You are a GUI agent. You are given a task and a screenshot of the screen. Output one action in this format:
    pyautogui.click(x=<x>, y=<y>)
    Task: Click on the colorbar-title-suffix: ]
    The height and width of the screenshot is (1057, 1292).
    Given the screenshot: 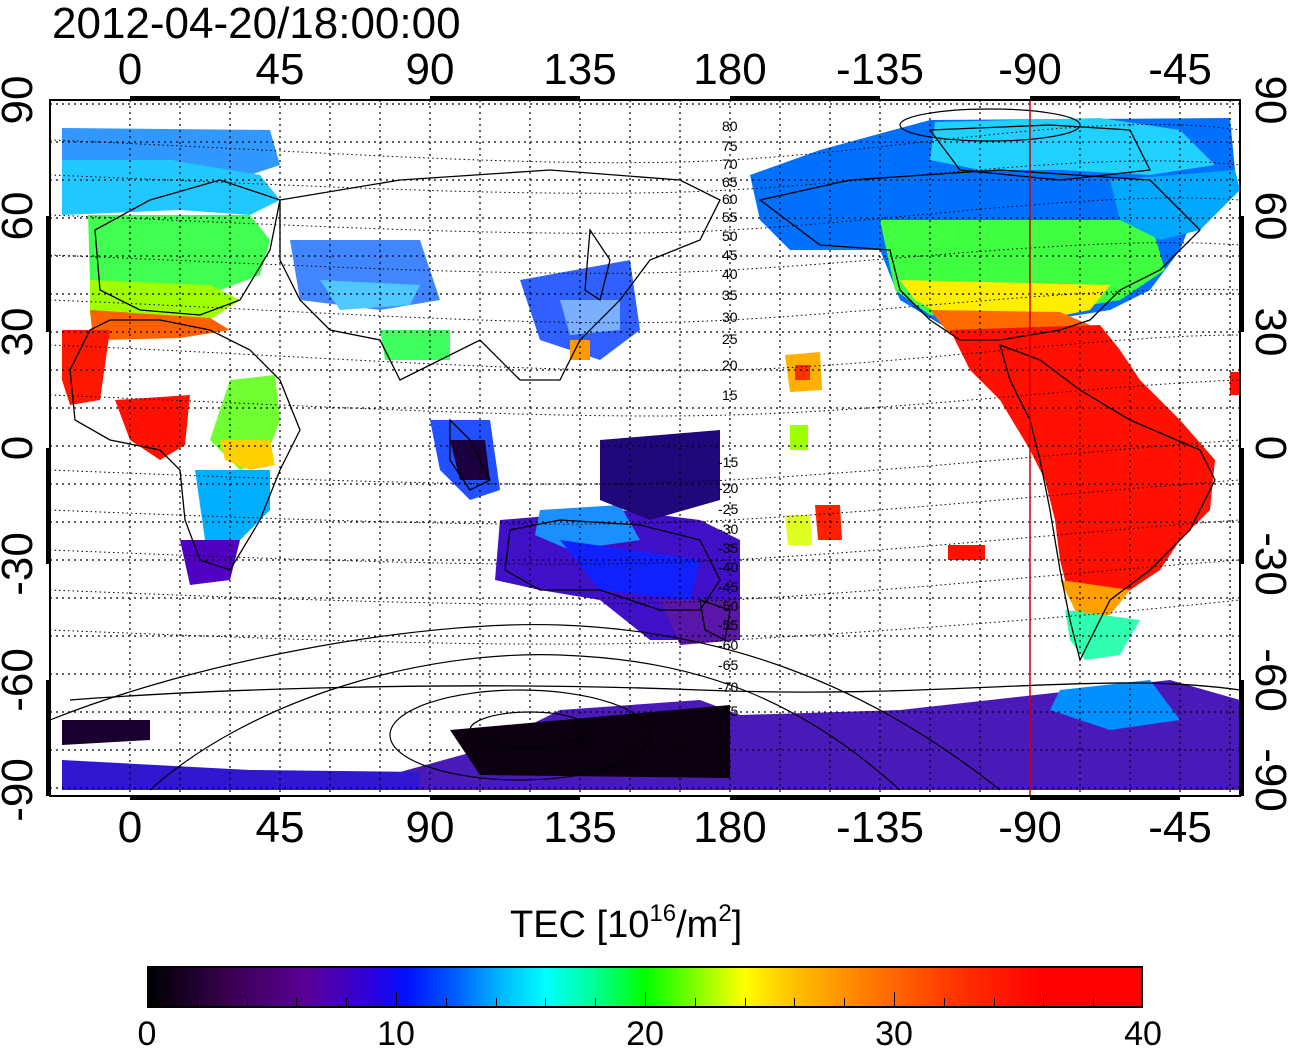 What is the action you would take?
    pyautogui.click(x=737, y=925)
    